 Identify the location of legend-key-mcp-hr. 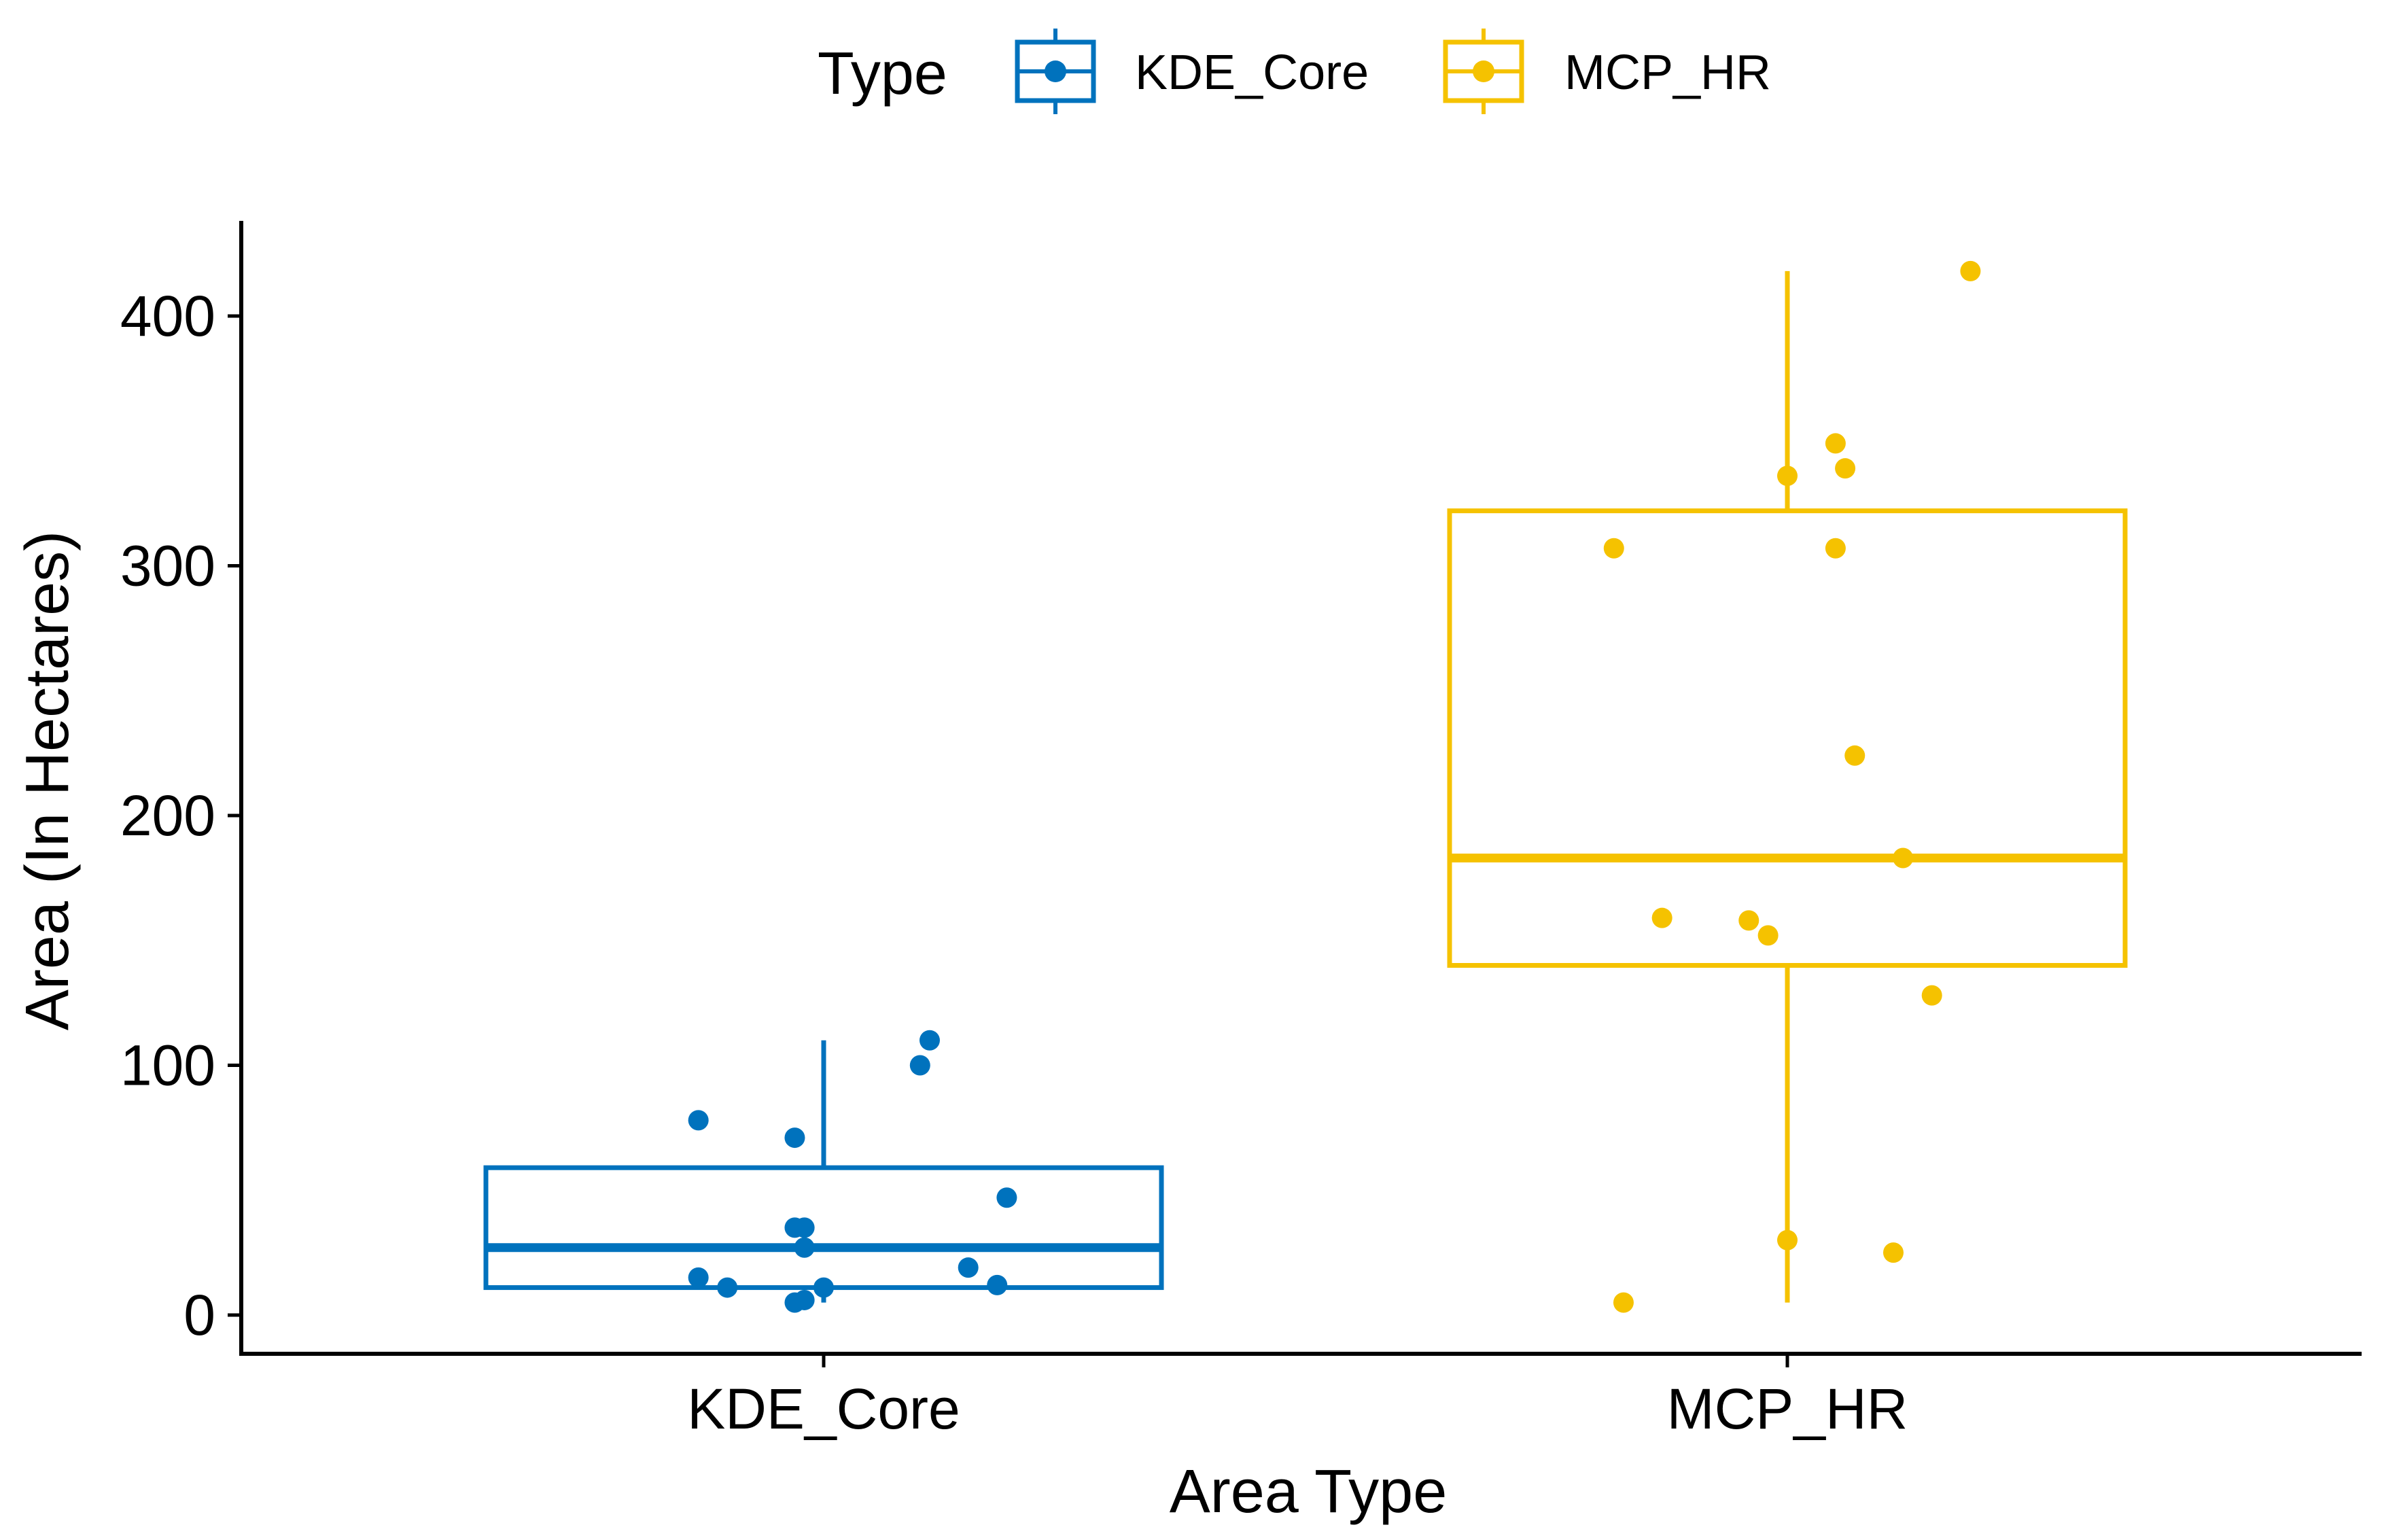
(1483, 72).